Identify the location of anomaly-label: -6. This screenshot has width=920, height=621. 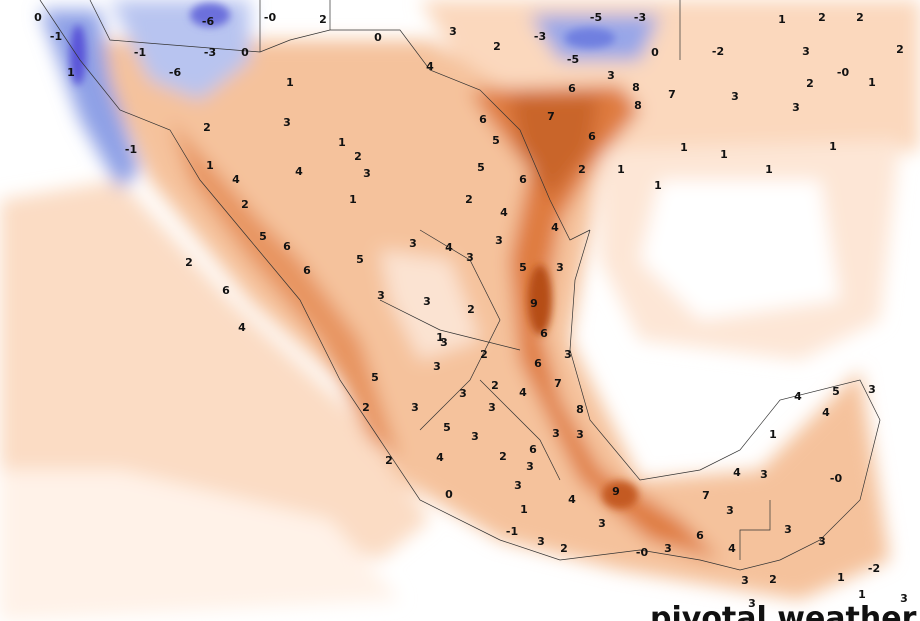
(175, 72).